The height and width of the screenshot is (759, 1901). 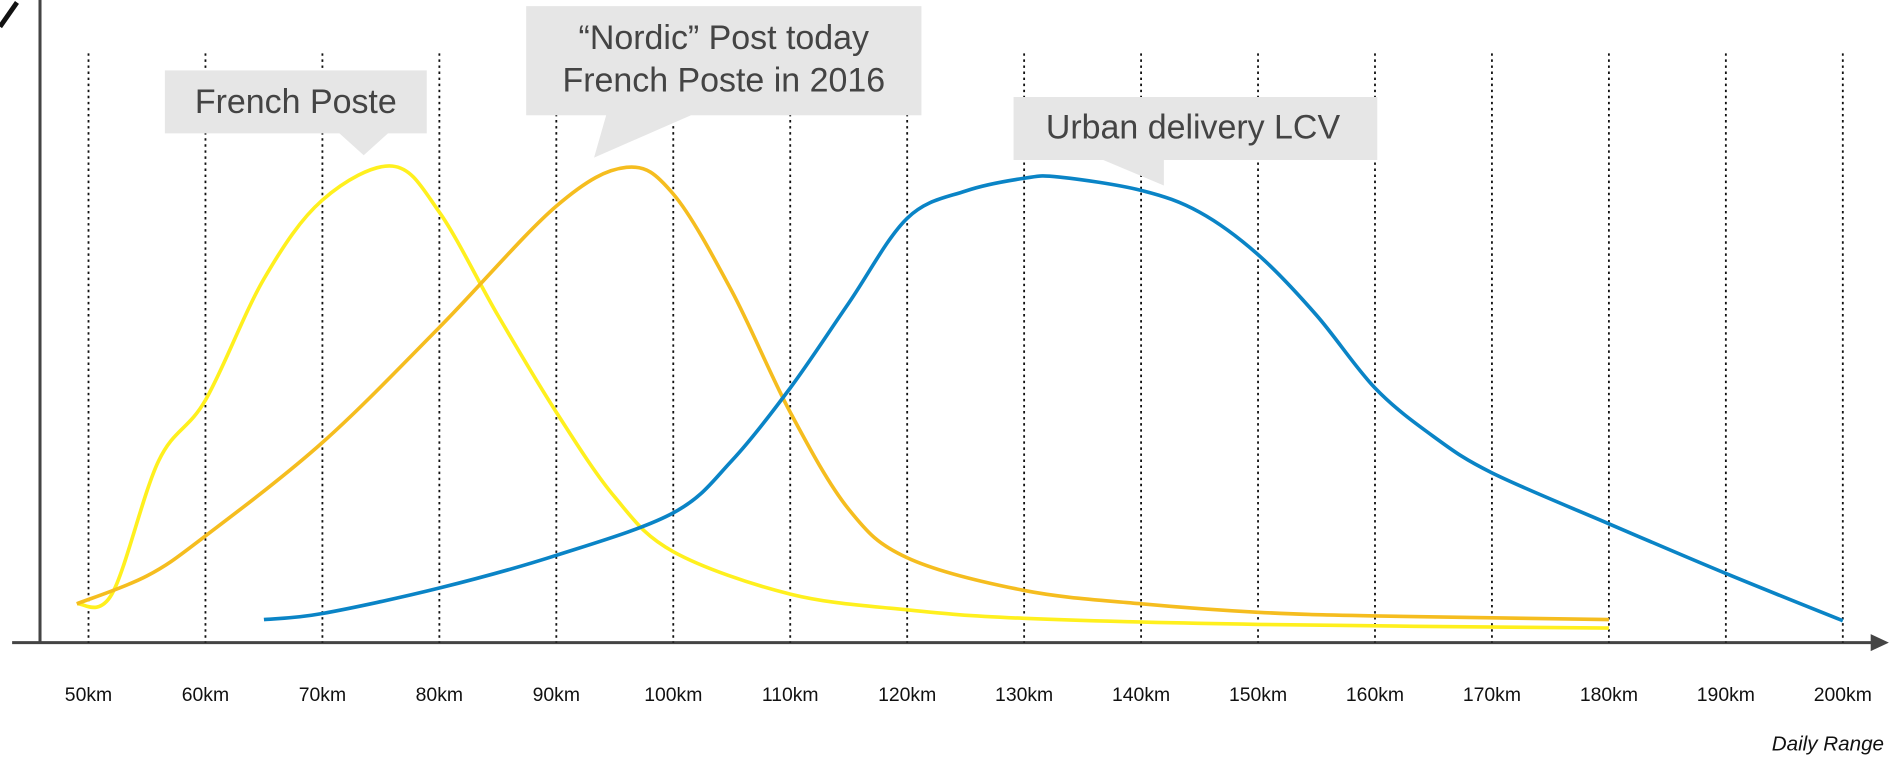 I want to click on x-axis-label: Daily Range, so click(x=1828, y=743).